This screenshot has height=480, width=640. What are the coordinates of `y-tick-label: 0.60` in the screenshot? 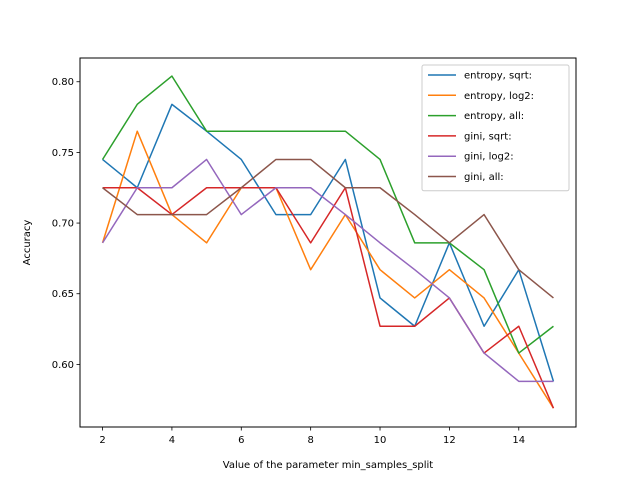 It's located at (63, 365).